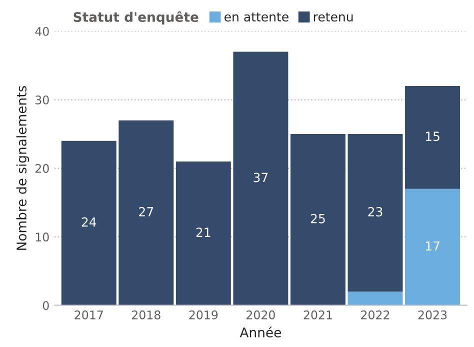  I want to click on y-axis-title: Nombre de signalements, so click(23, 168).